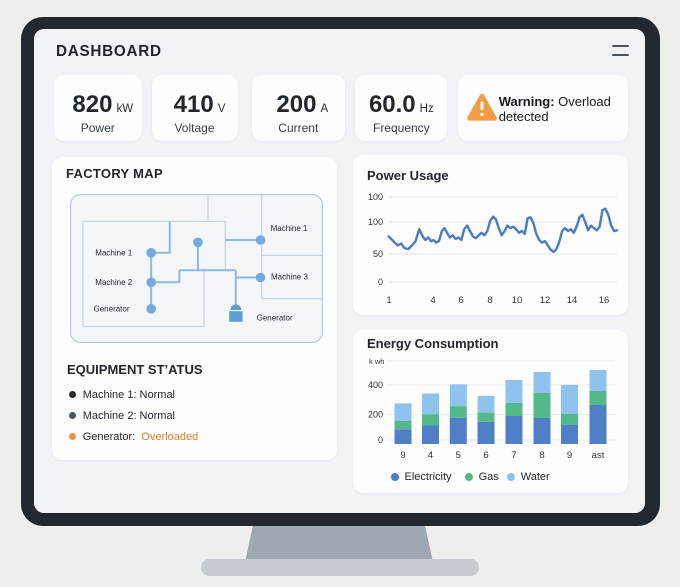  What do you see at coordinates (378, 254) in the screenshot?
I see `svg-text: 50` at bounding box center [378, 254].